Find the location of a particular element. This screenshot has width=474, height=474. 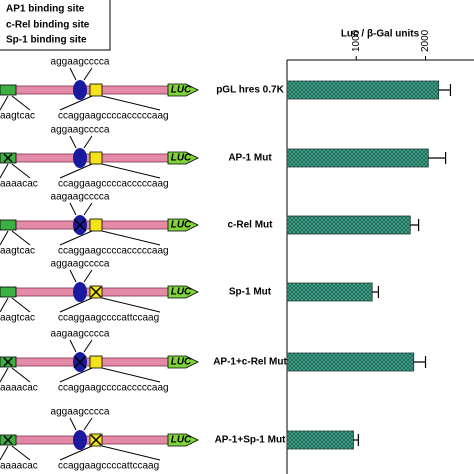

construct-label: AP-1+c-Rel Mut is located at coordinates (250, 362).